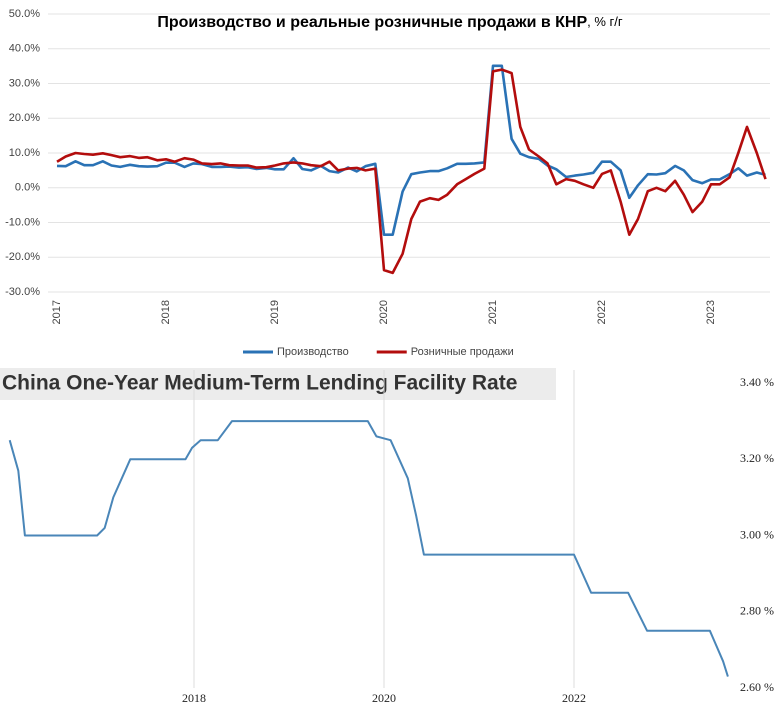  Describe the element at coordinates (313, 352) in the screenshot. I see `legend-label: Производство` at that location.